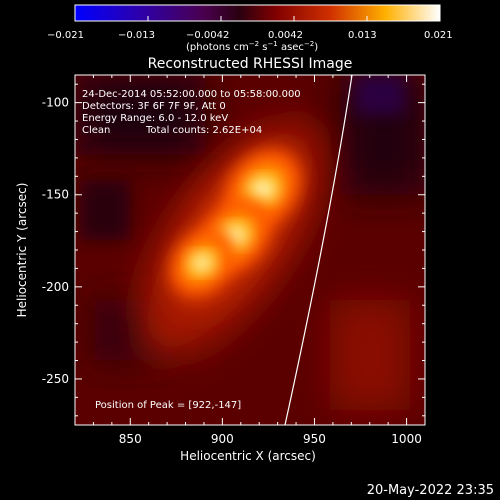 The width and height of the screenshot is (500, 500). What do you see at coordinates (55, 379) in the screenshot?
I see `y-tick-label-3: -250` at bounding box center [55, 379].